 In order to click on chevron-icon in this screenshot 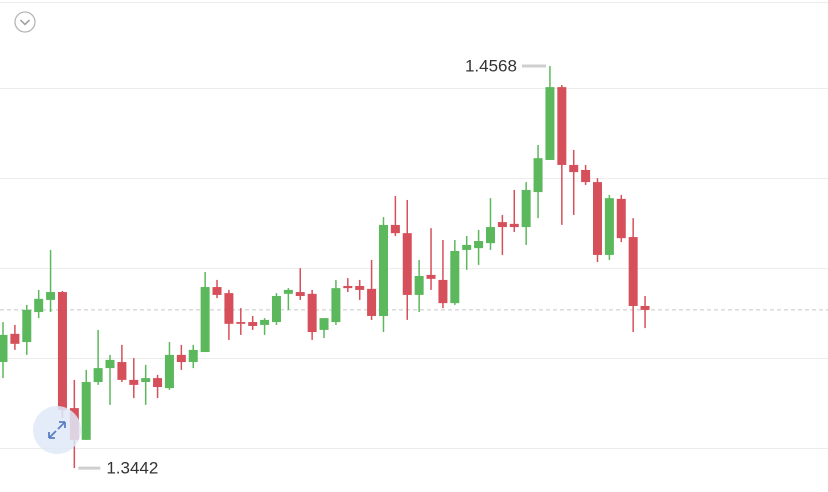, I will do `click(25, 22)`.